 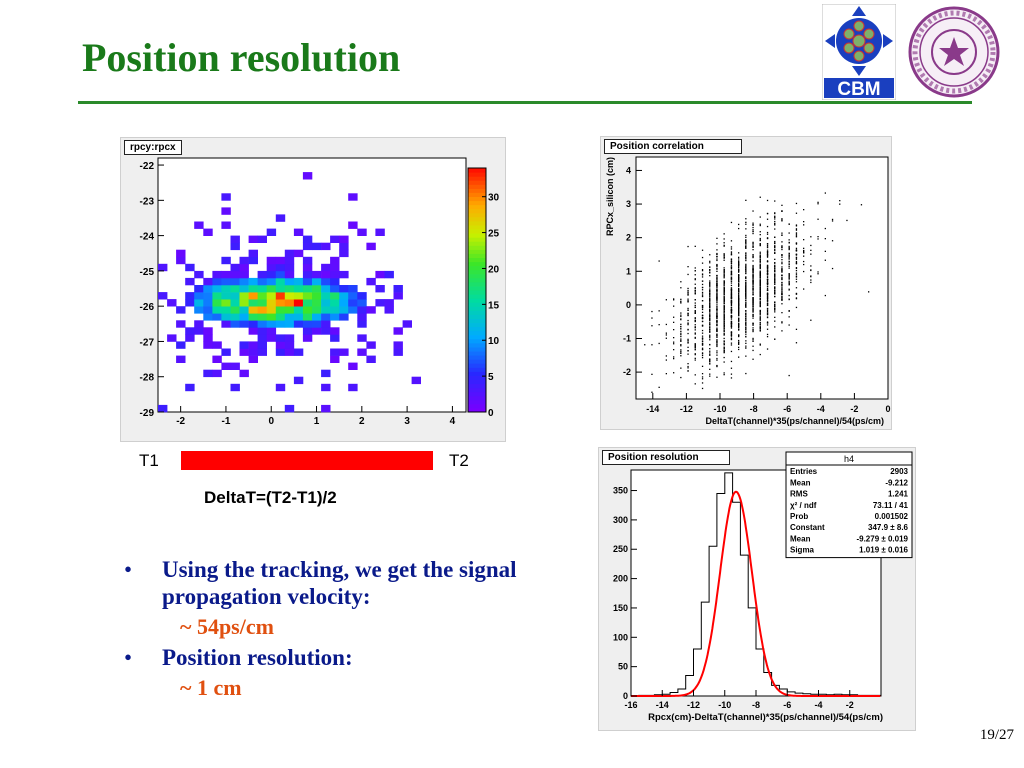 What do you see at coordinates (491, 413) in the screenshot?
I see `colorbar-tick-label: 0` at bounding box center [491, 413].